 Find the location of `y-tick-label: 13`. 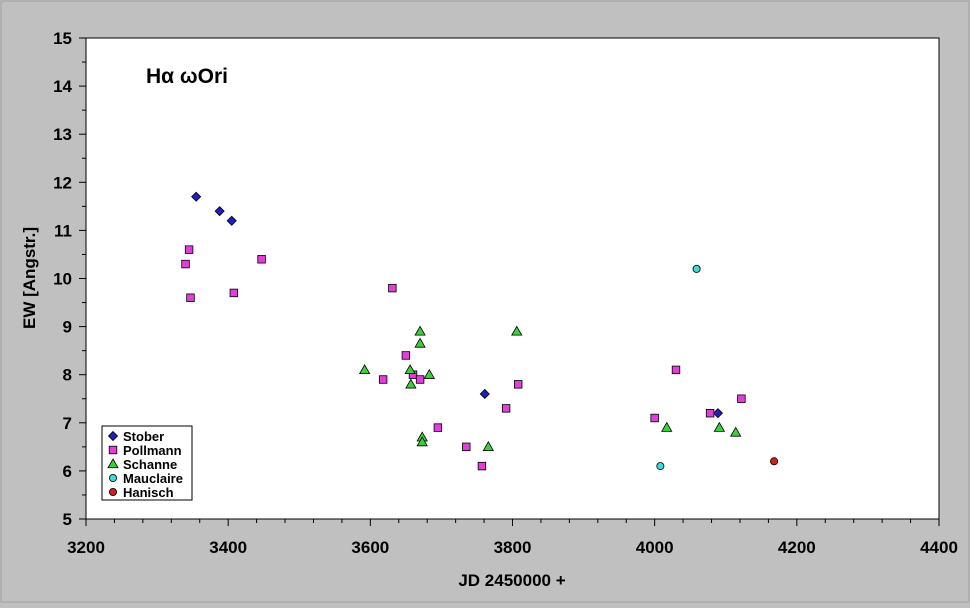

y-tick-label: 13 is located at coordinates (62, 134).